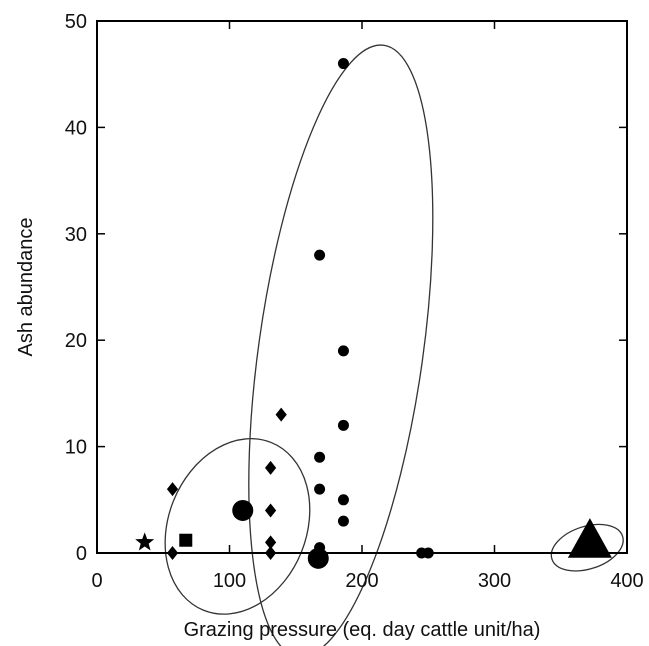  Describe the element at coordinates (494, 581) in the screenshot. I see `x-tick-label: 300` at that location.